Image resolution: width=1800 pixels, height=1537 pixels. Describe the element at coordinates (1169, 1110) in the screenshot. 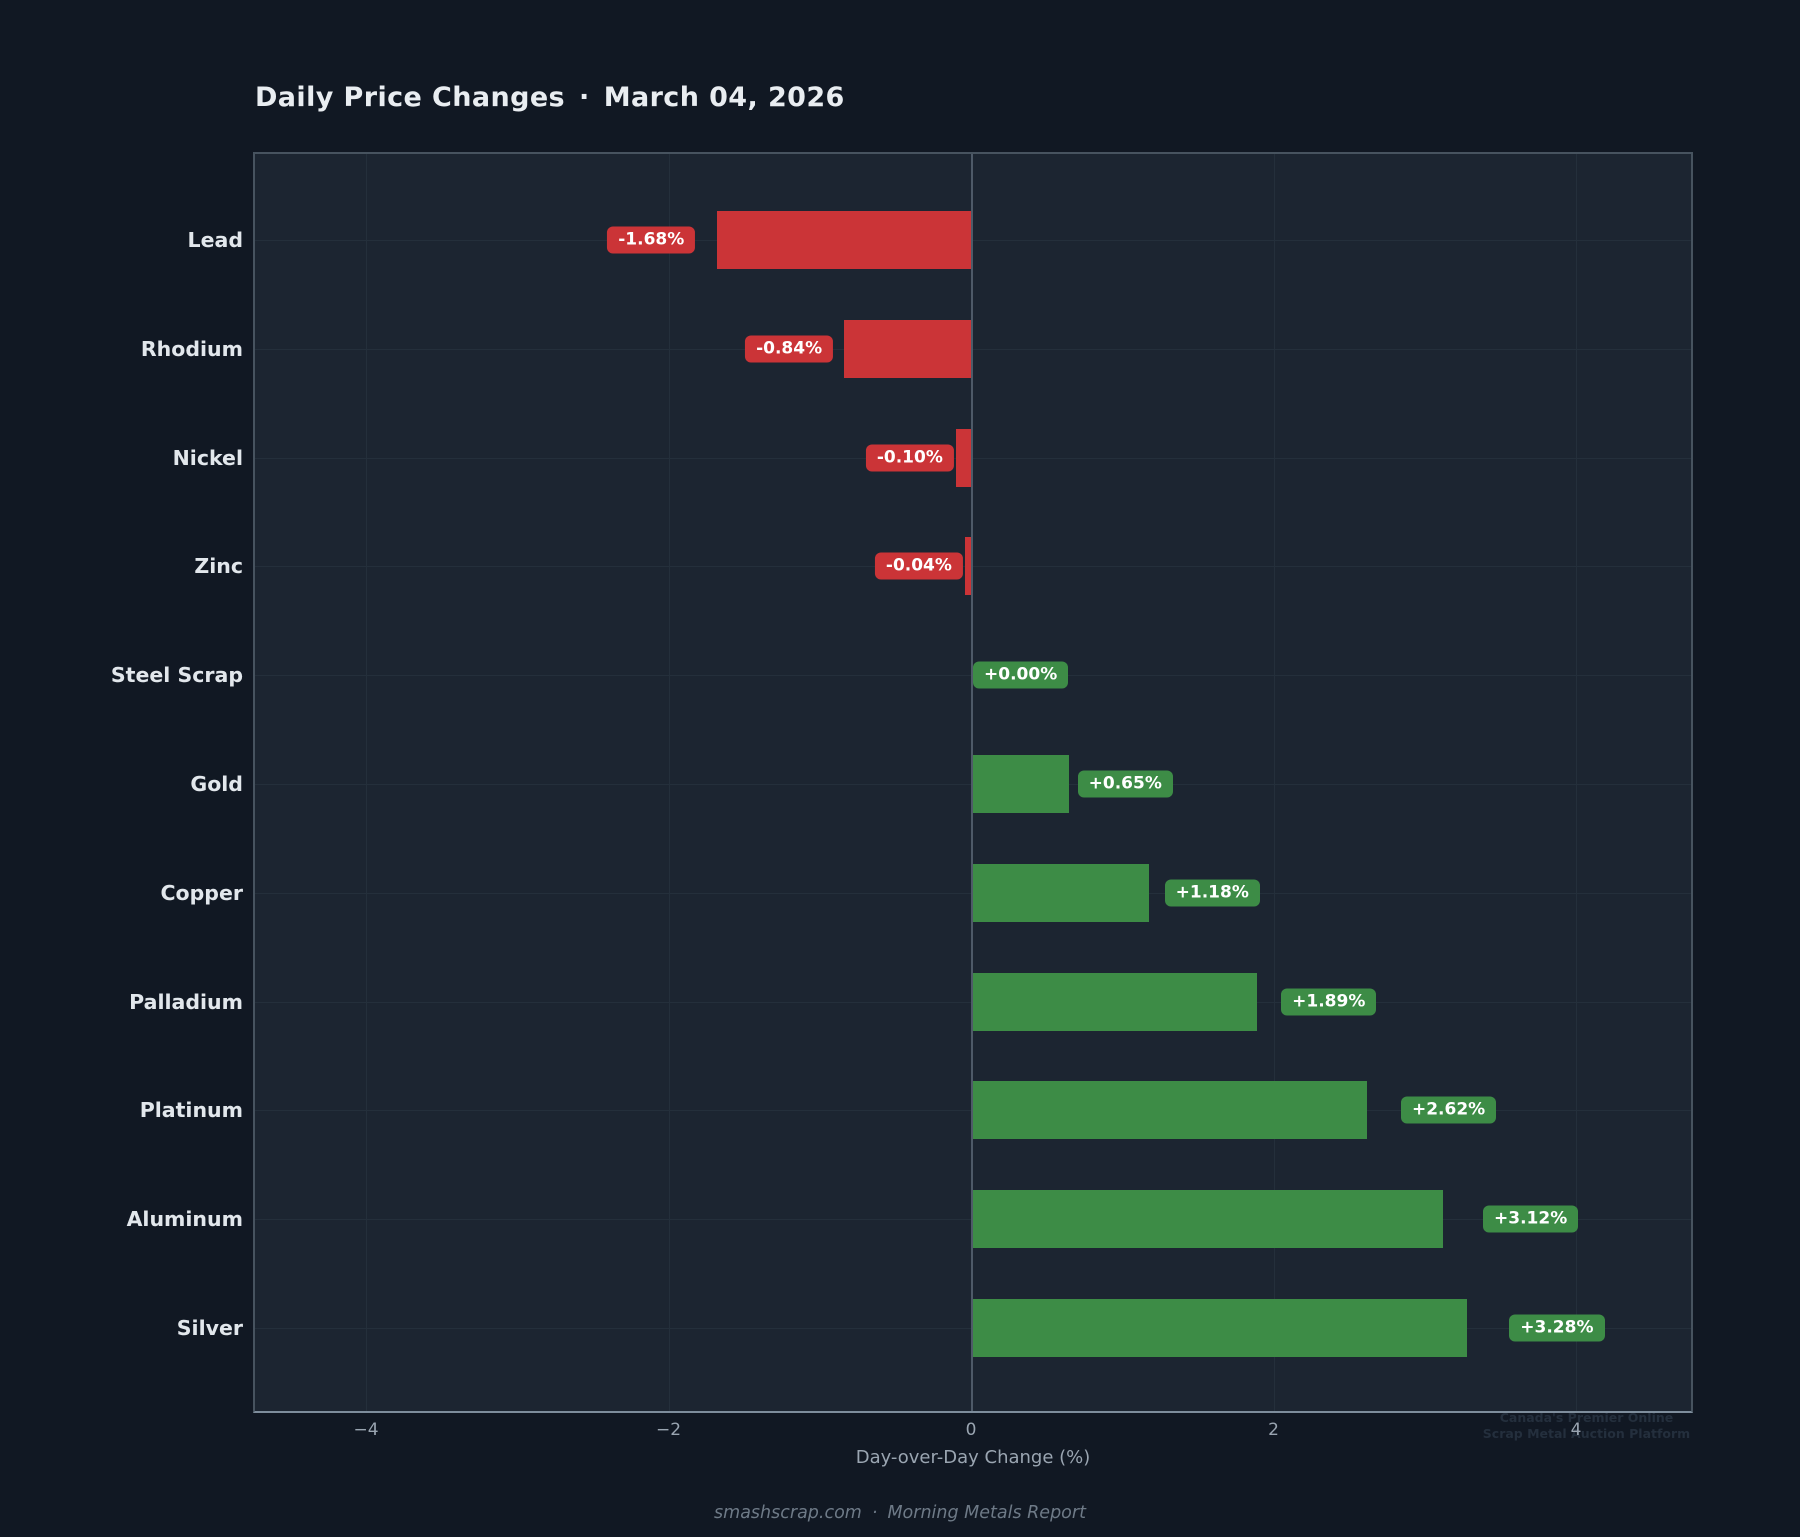

I see `bar-platinum` at that location.